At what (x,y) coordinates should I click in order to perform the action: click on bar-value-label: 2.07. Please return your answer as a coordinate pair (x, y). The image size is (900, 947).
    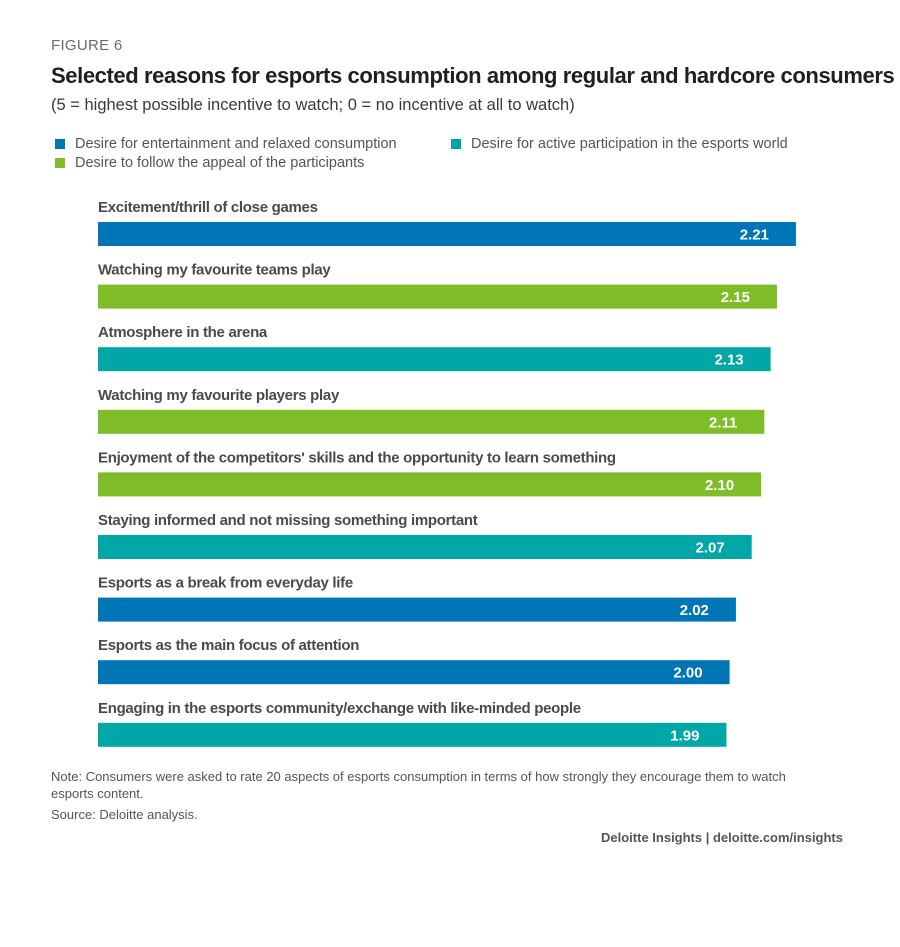
    Looking at the image, I should click on (710, 548).